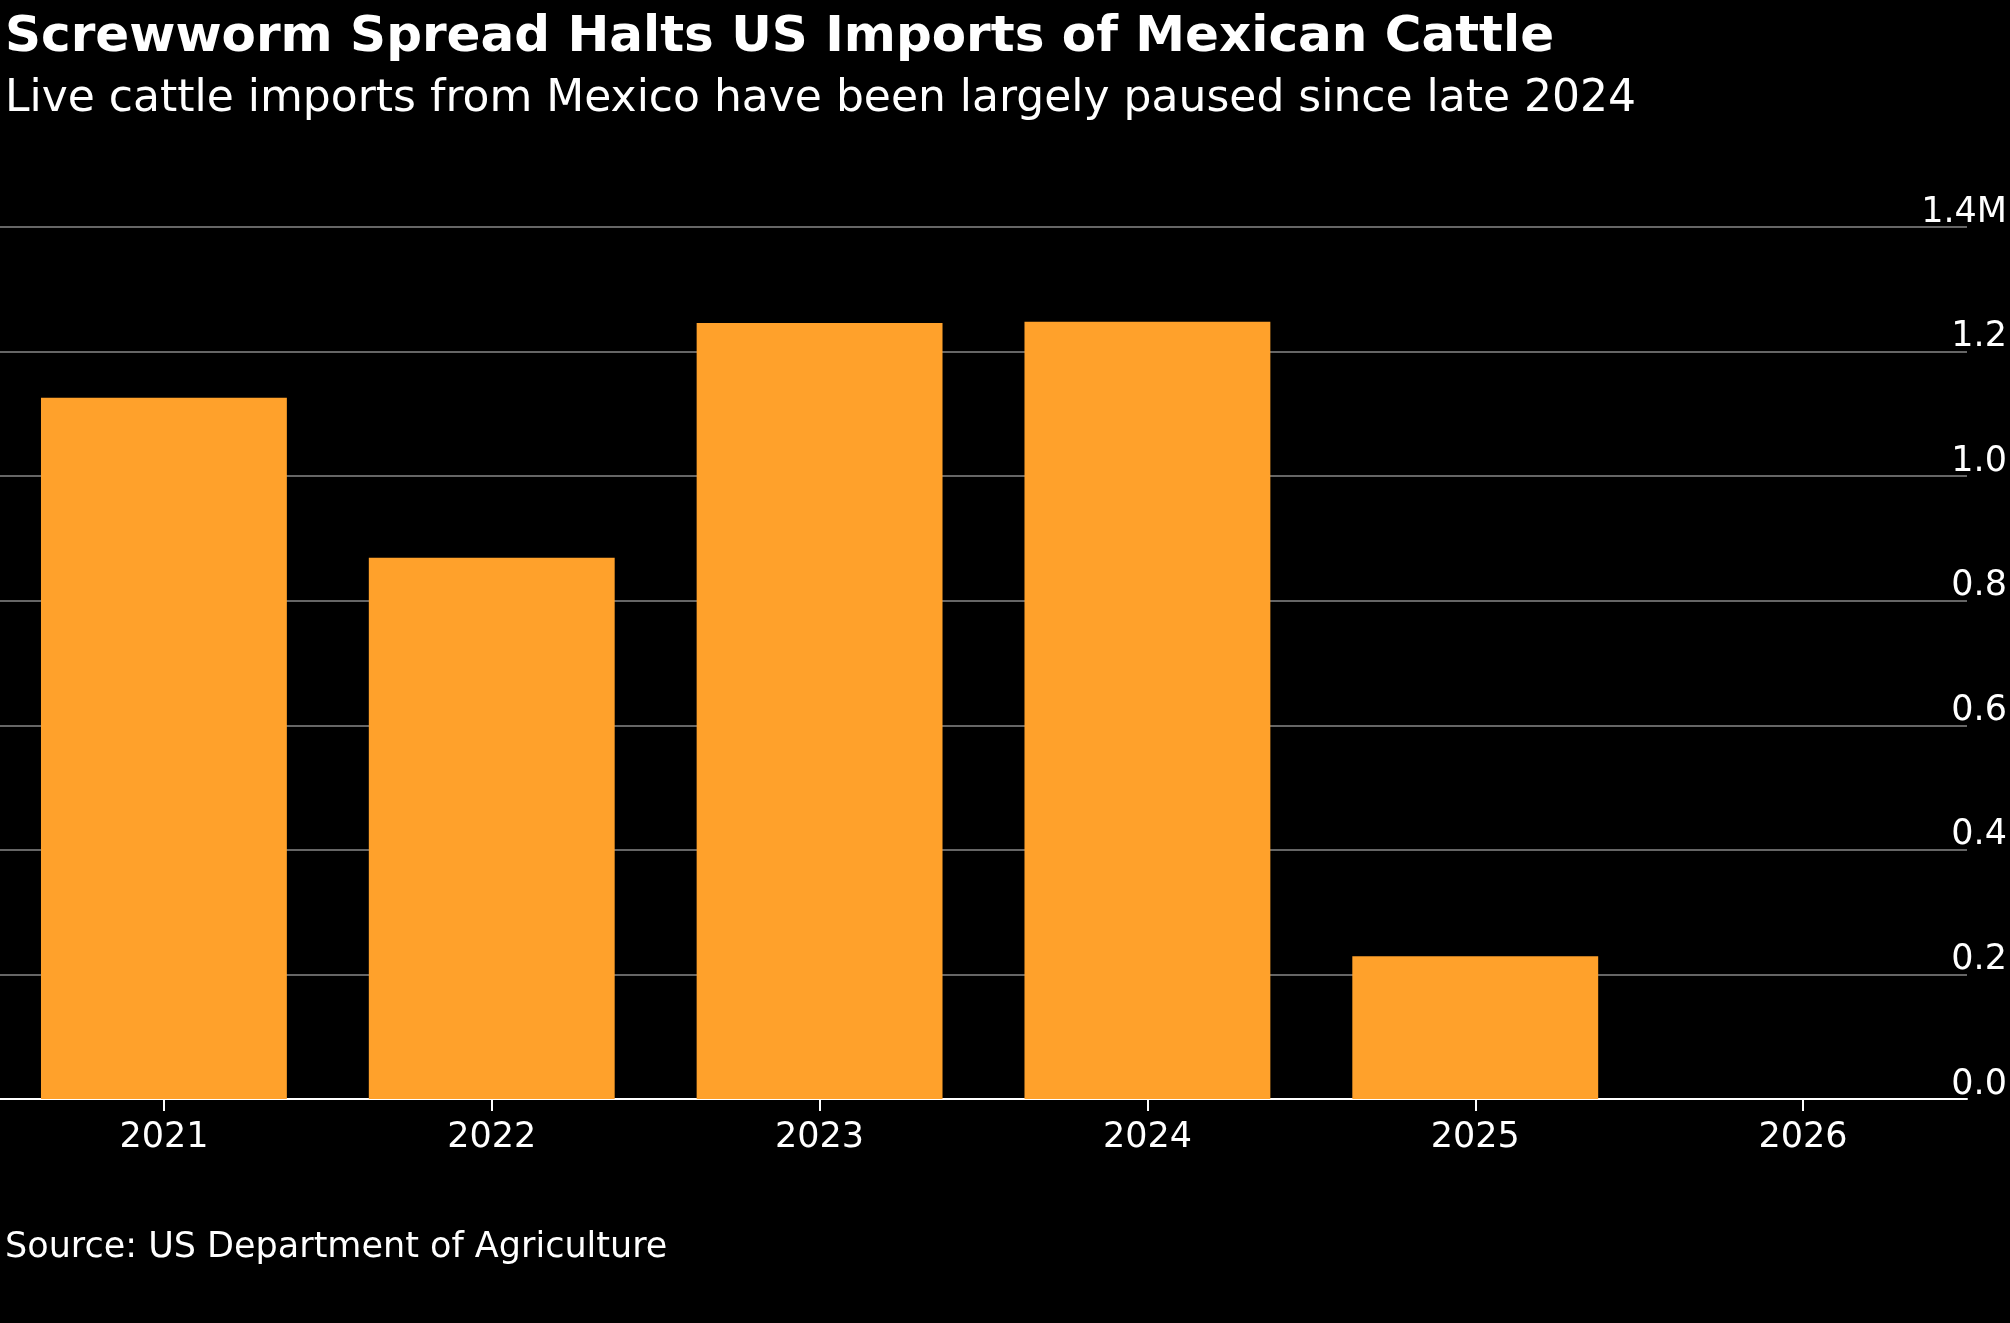 The width and height of the screenshot is (2010, 1323). I want to click on y-tick-label: 0.6, so click(1979, 707).